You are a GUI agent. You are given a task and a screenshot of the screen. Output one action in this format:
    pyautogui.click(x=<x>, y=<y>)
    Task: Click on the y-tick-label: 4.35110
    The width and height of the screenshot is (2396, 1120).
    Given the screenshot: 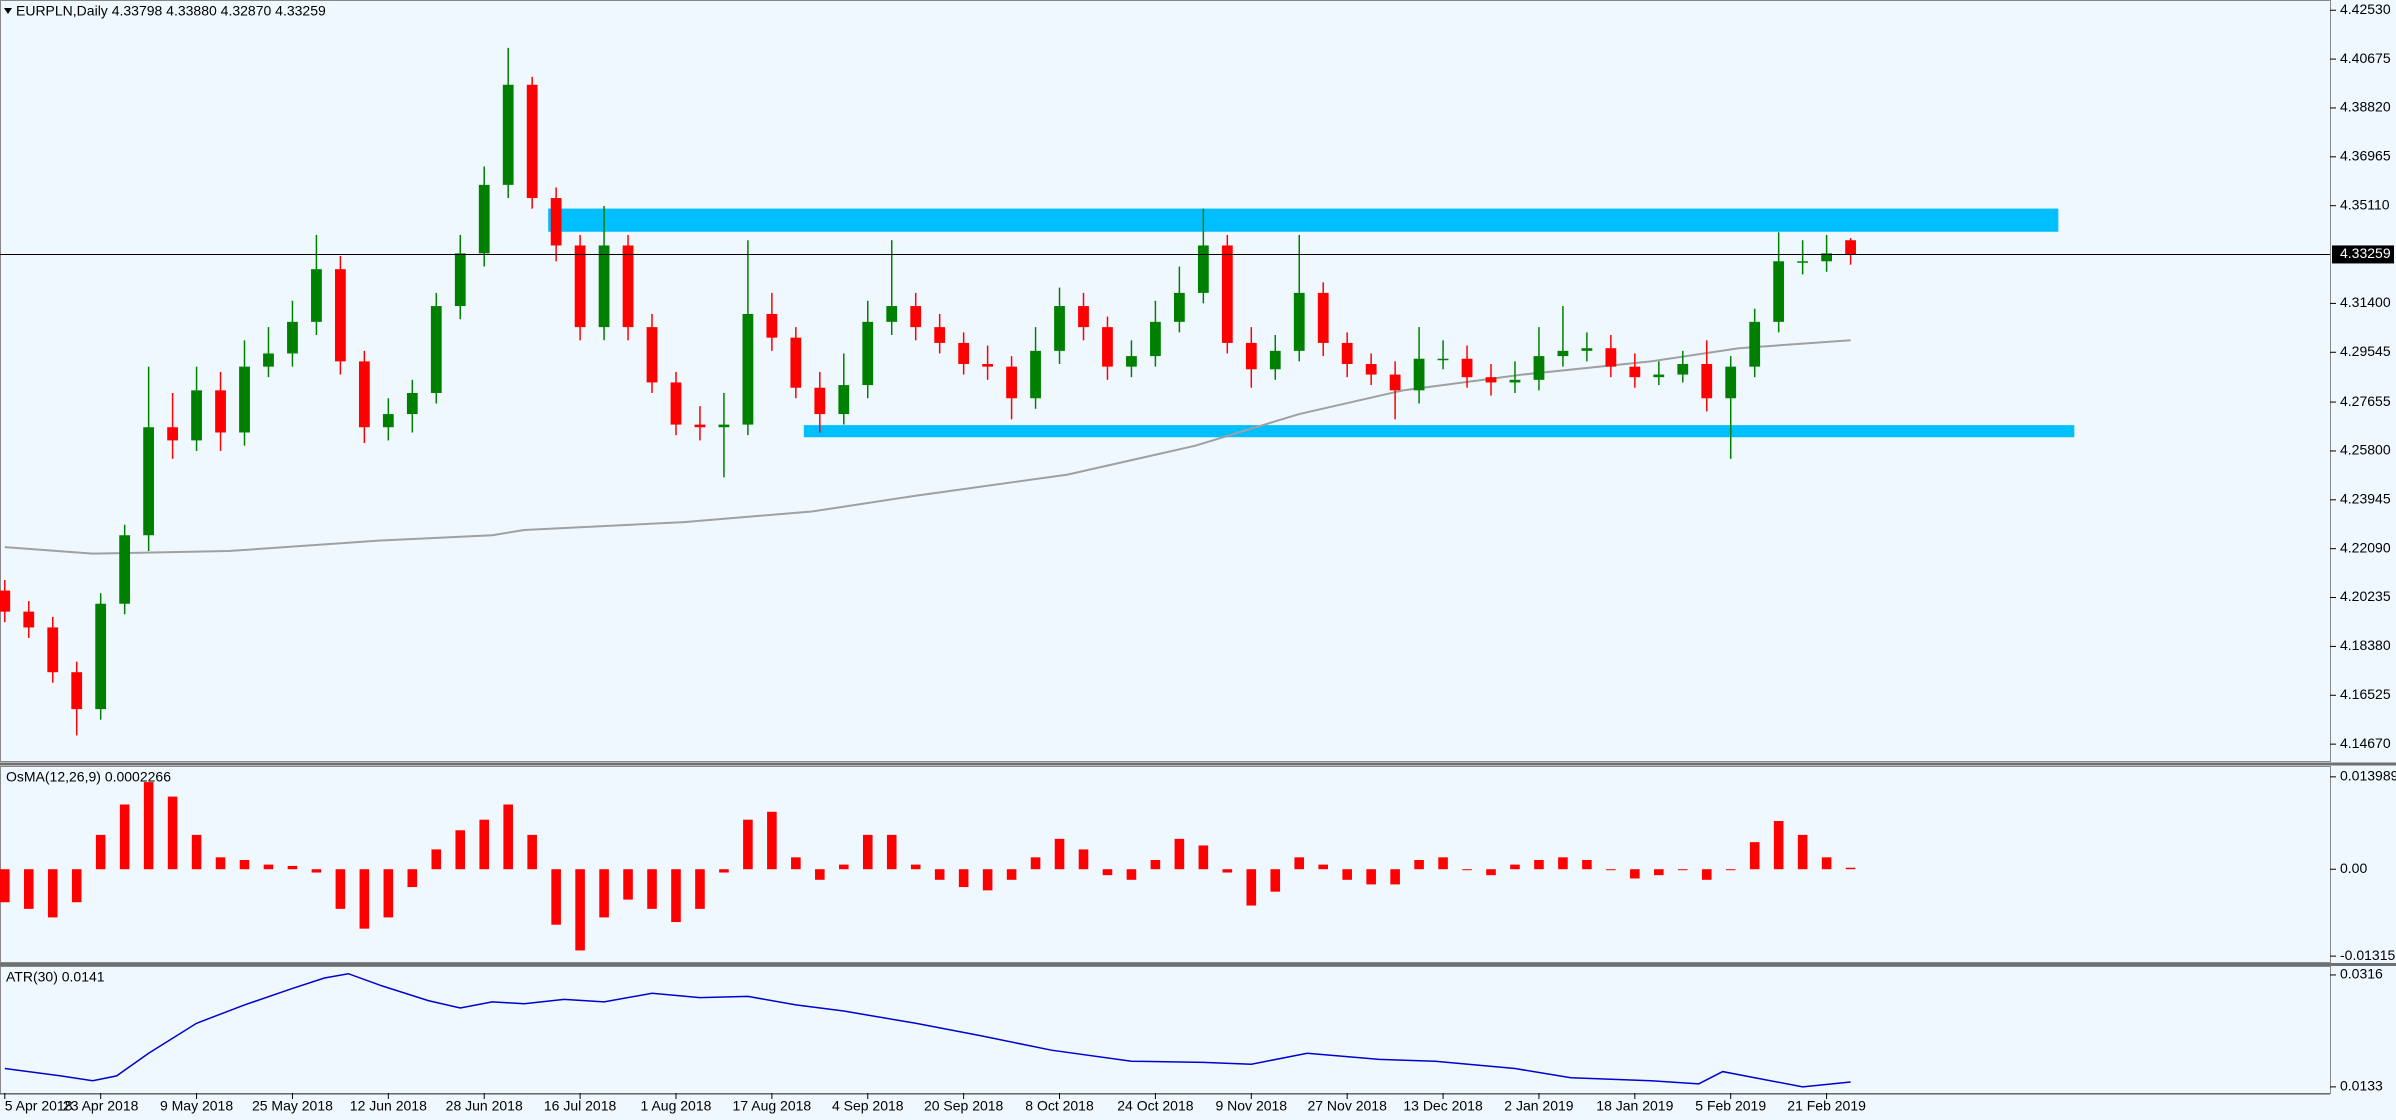 What is the action you would take?
    pyautogui.click(x=2365, y=204)
    